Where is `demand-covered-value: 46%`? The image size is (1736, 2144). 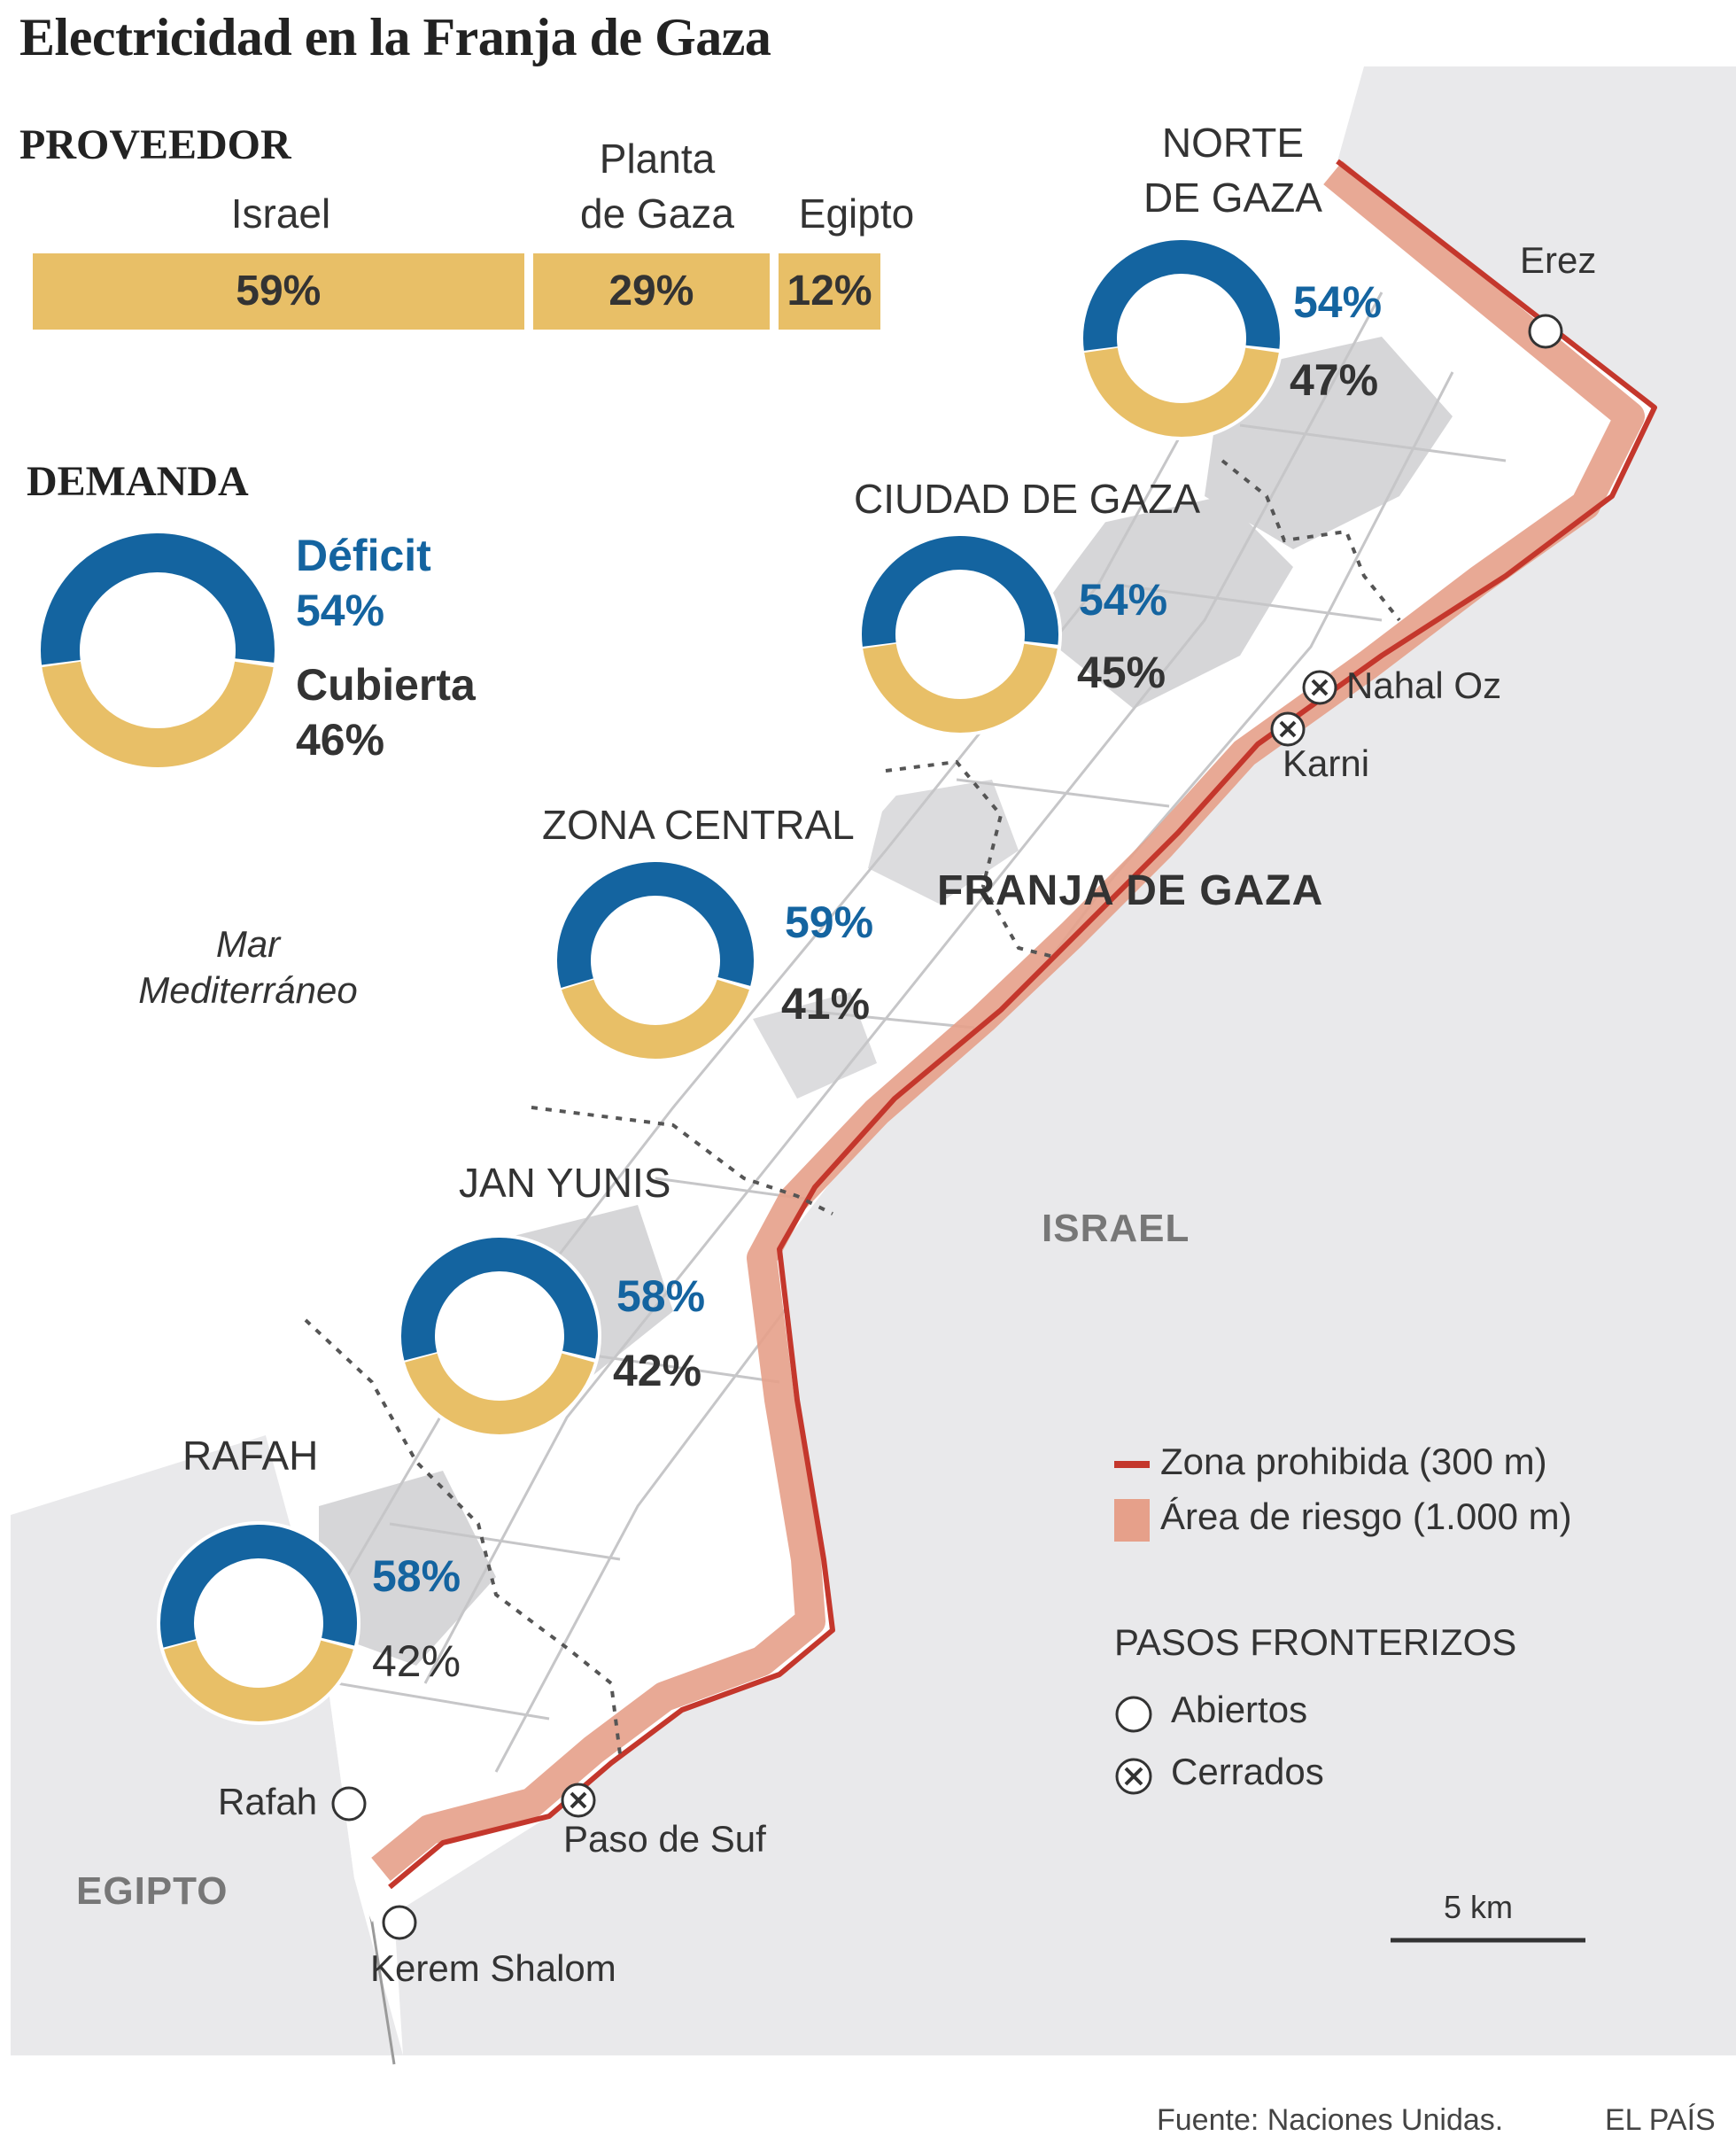 demand-covered-value: 46% is located at coordinates (341, 740).